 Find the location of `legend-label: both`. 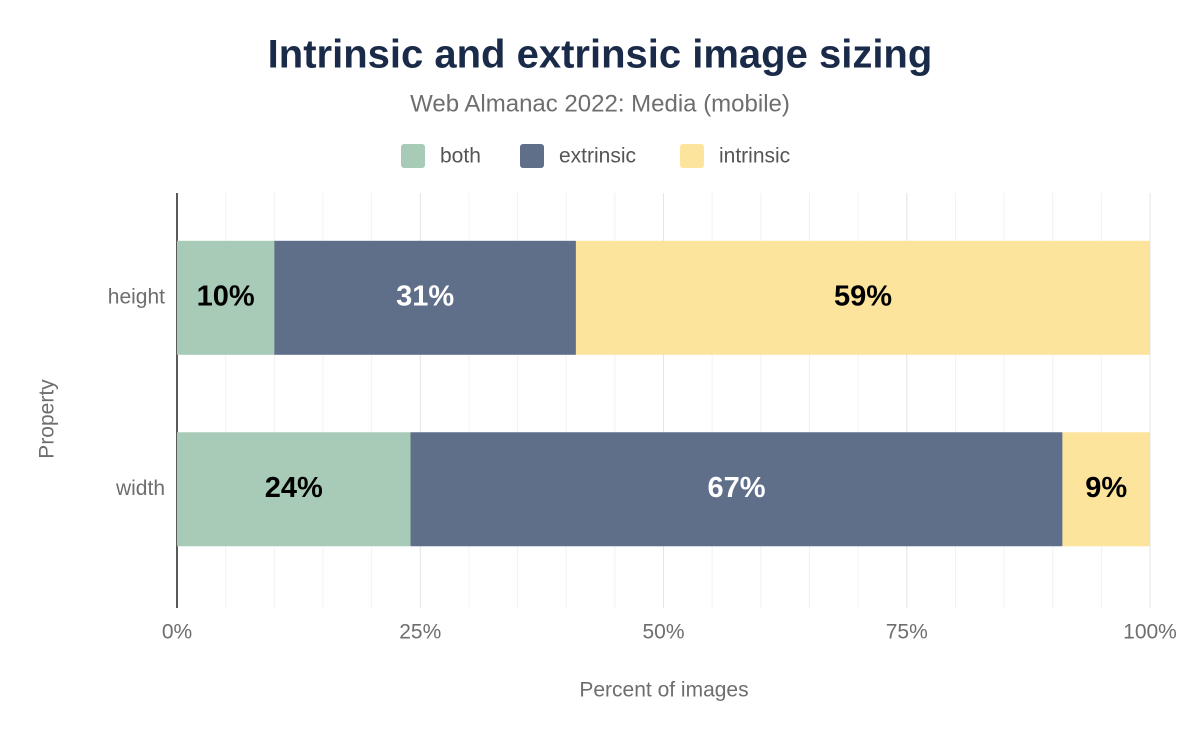

legend-label: both is located at coordinates (460, 156).